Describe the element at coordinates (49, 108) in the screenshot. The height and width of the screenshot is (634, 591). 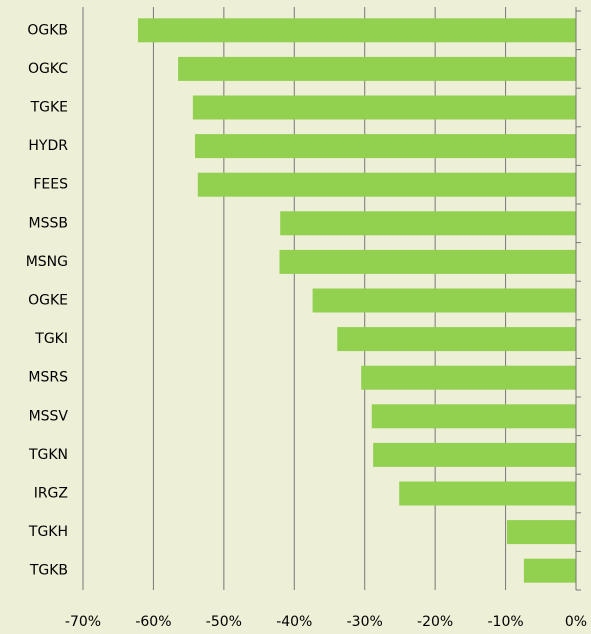
I see `y-tick-label: TGKE` at that location.